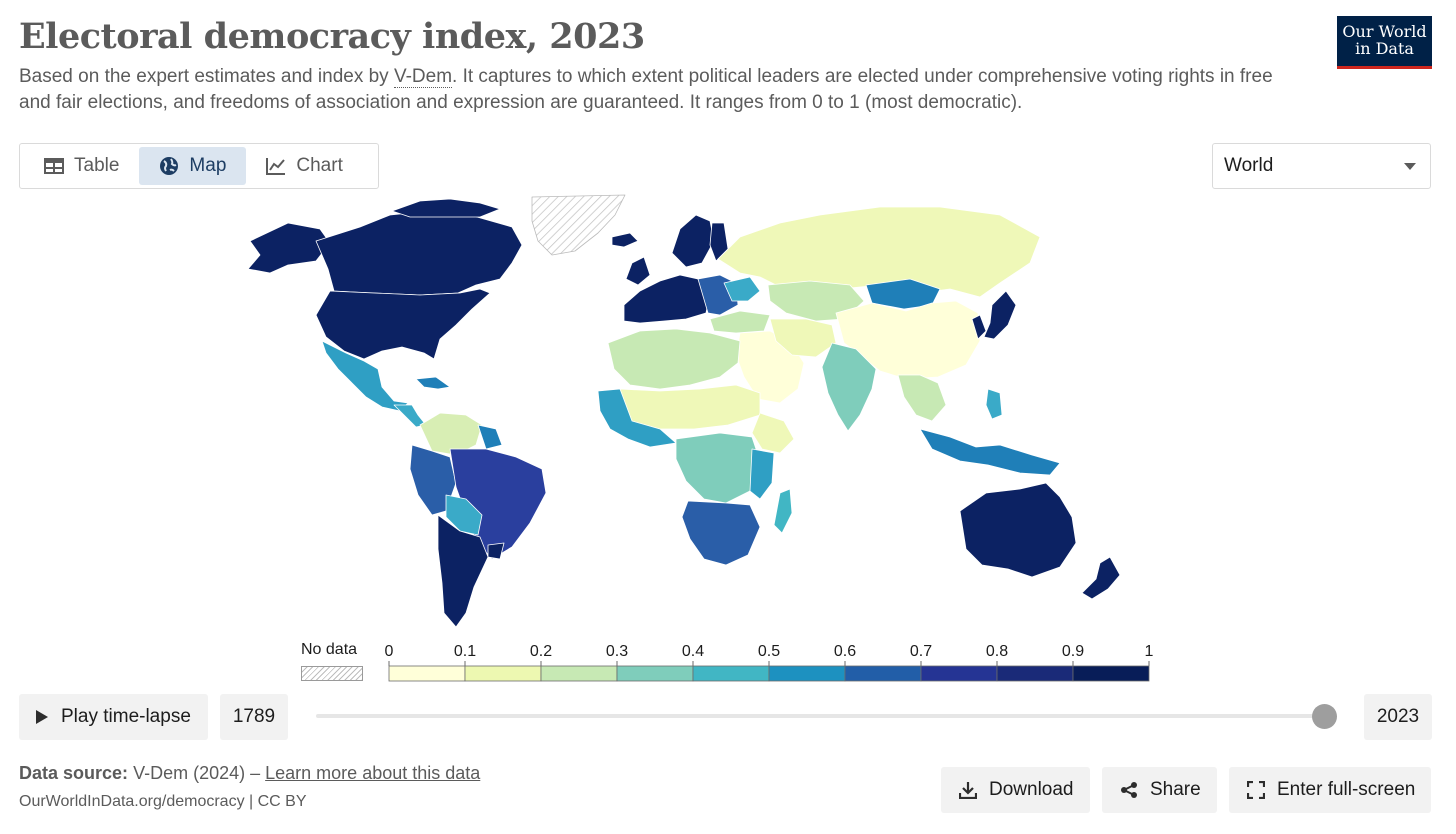  What do you see at coordinates (990, 452) in the screenshot?
I see `region-indonesia` at bounding box center [990, 452].